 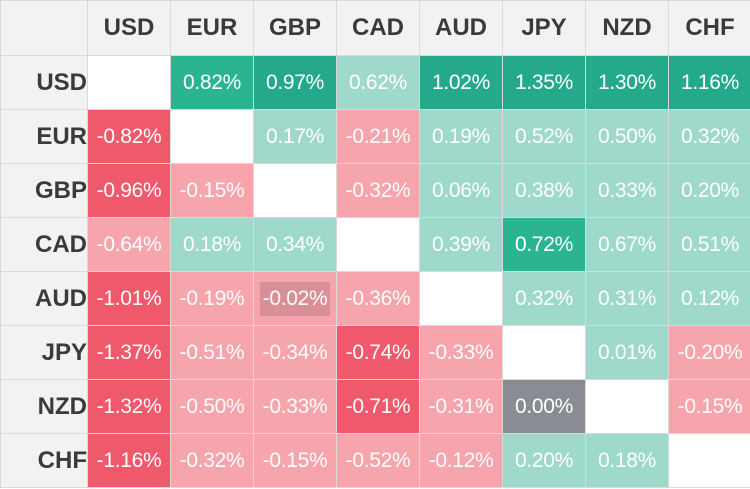 I want to click on cell-value-label: 0.12%, so click(x=710, y=298).